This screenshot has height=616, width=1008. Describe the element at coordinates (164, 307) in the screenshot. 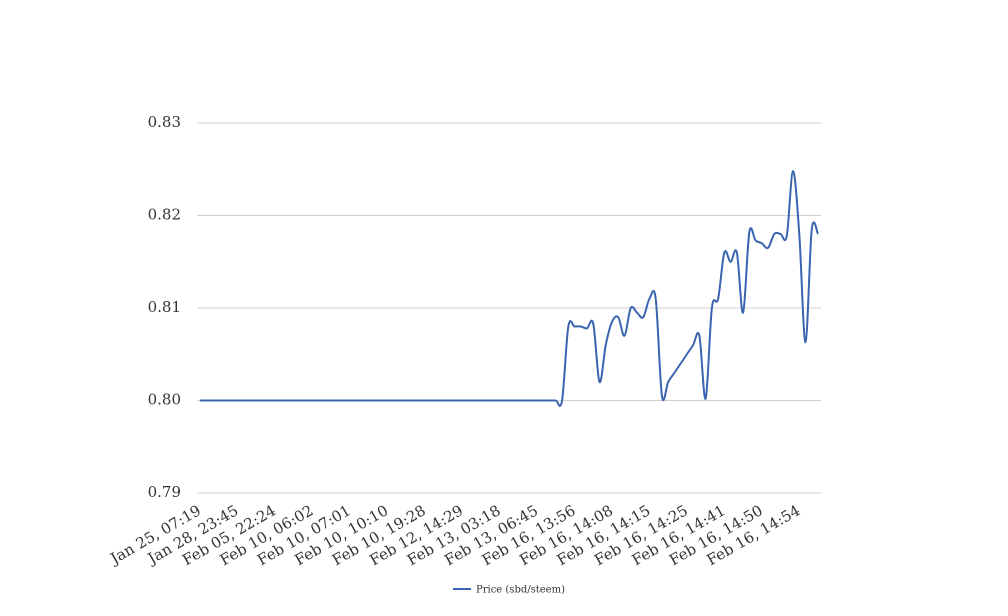

I see `y-tick-label: 0.81` at that location.